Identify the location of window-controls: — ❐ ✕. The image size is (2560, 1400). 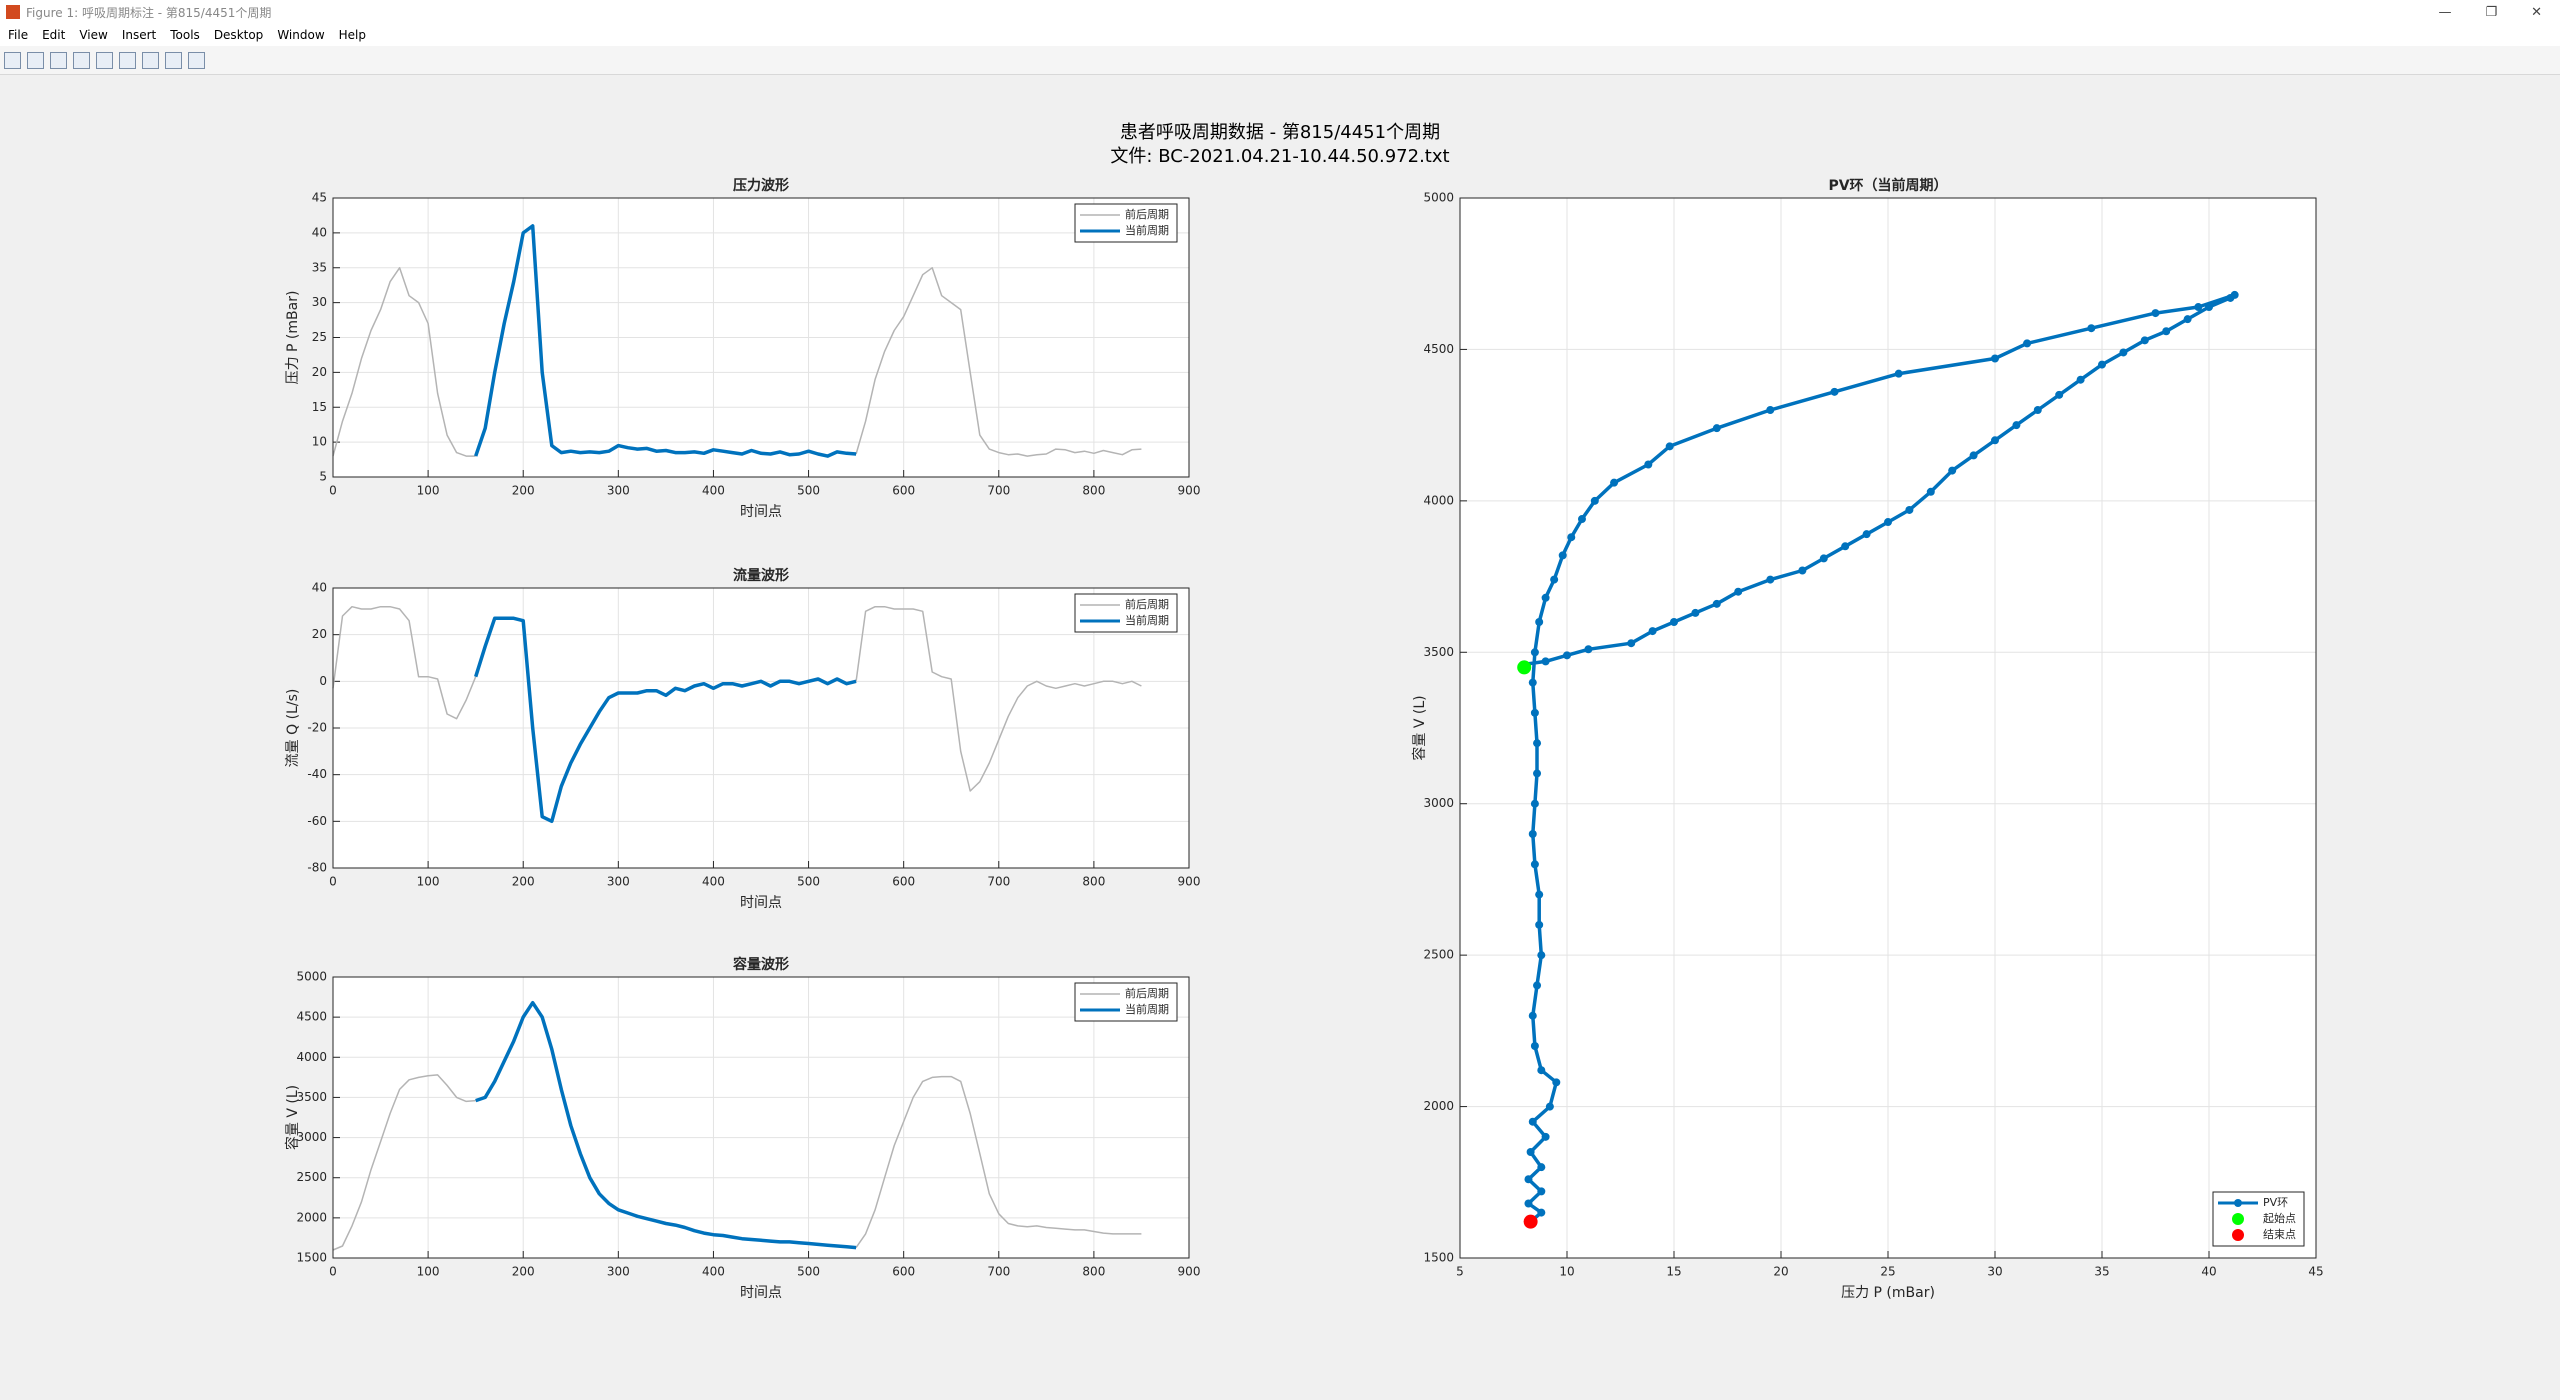
(2490, 12).